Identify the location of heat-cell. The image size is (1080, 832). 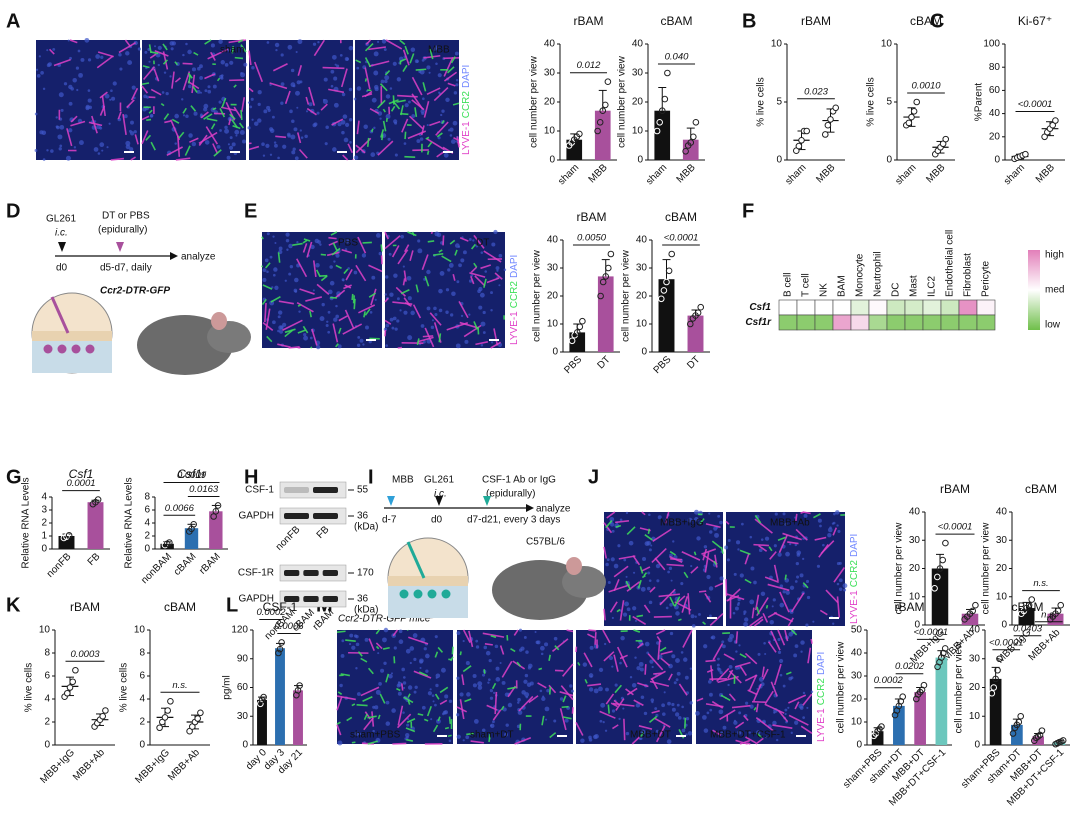
(896, 307).